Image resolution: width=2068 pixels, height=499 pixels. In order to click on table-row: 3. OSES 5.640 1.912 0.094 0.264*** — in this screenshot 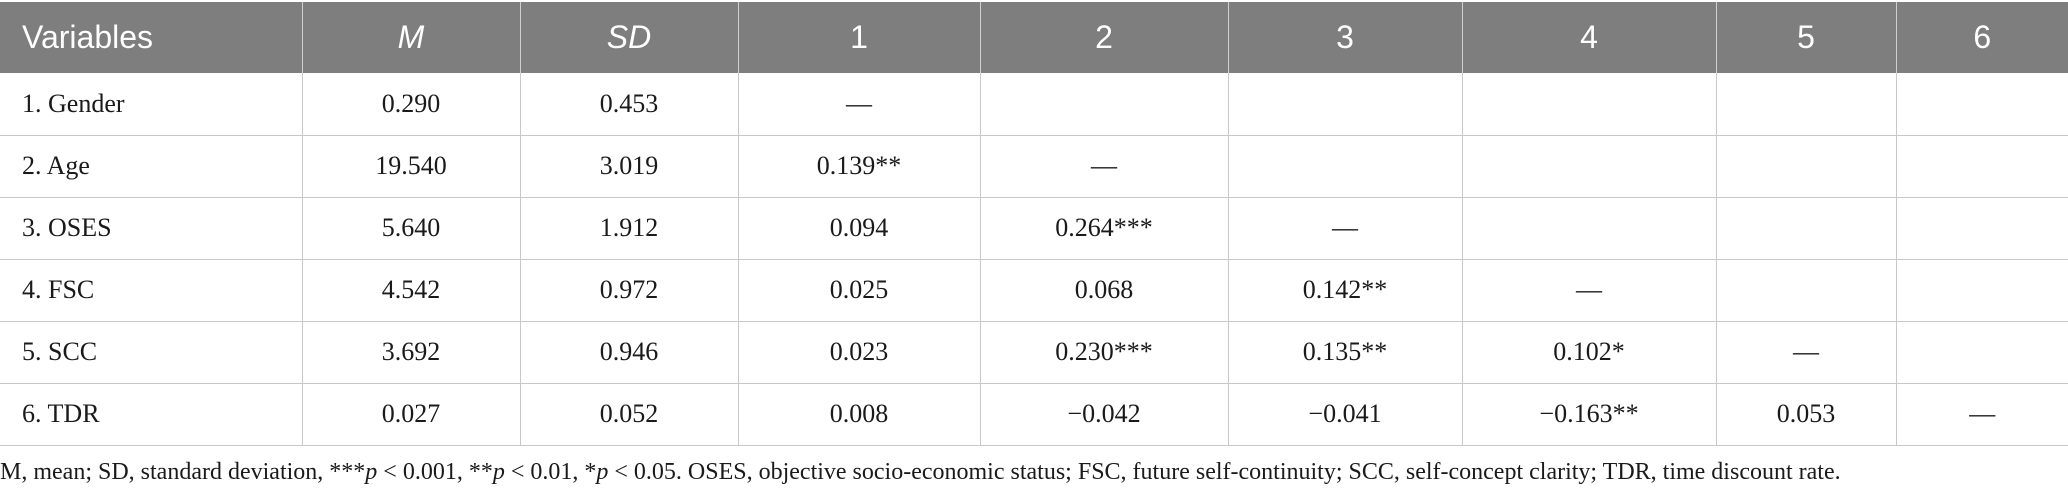, I will do `click(1034, 228)`.